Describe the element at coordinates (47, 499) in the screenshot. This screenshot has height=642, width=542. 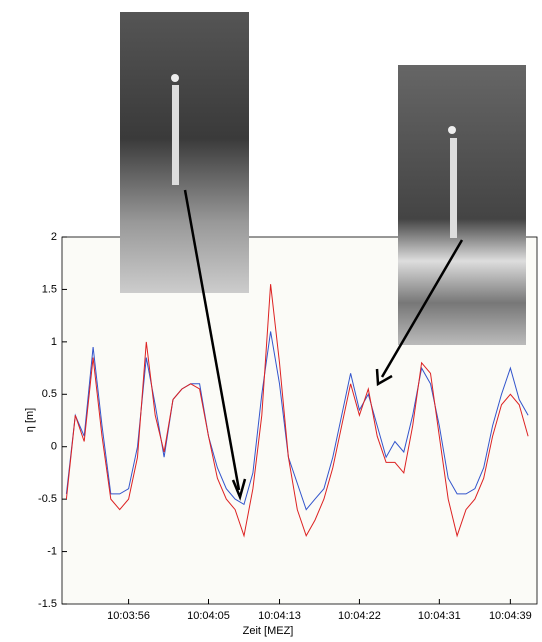
I see `y-tick-label: -0.5` at that location.